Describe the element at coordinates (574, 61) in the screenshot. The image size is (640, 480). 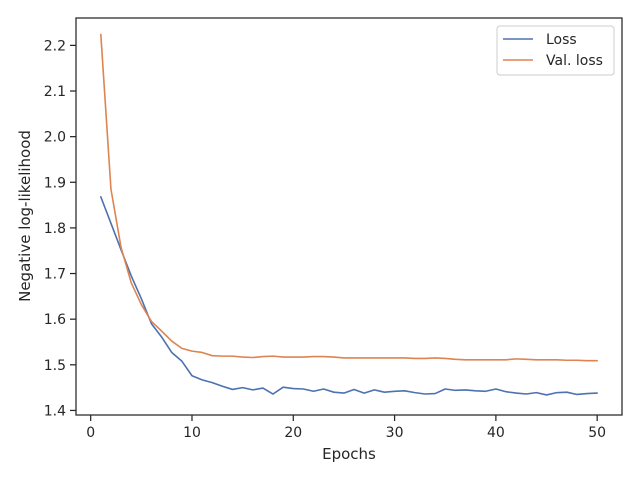
I see `legend-label-1: Val. loss` at that location.